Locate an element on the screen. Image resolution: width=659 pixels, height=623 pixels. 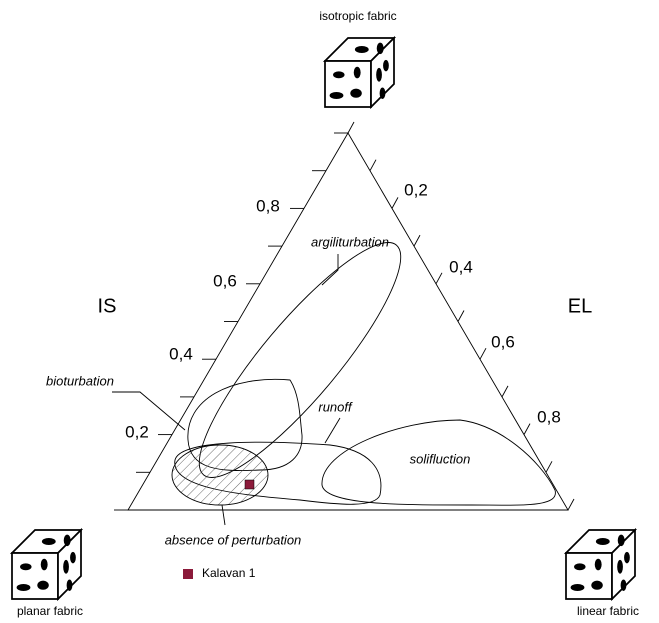
region-label: argiliturbation is located at coordinates (350, 241).